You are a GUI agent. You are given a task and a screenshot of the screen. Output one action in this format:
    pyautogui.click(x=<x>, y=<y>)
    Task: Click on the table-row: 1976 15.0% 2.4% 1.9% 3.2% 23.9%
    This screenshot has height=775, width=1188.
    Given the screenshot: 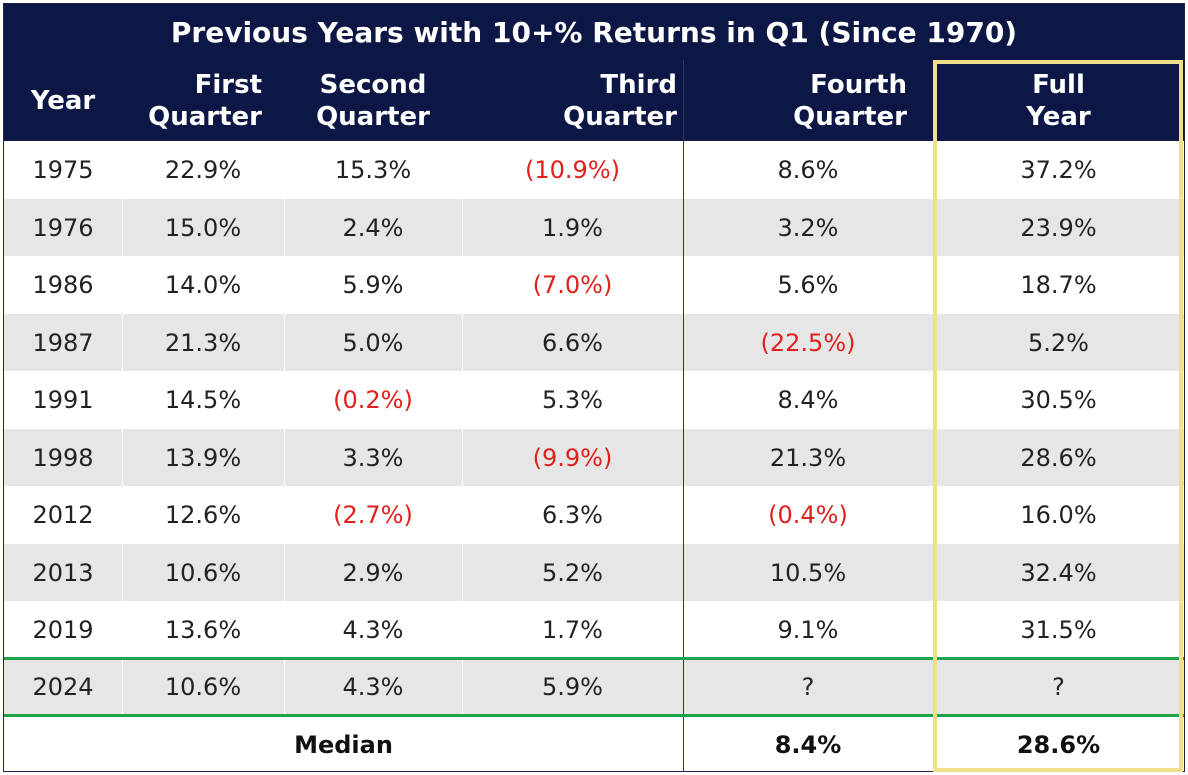 What is the action you would take?
    pyautogui.click(x=594, y=227)
    